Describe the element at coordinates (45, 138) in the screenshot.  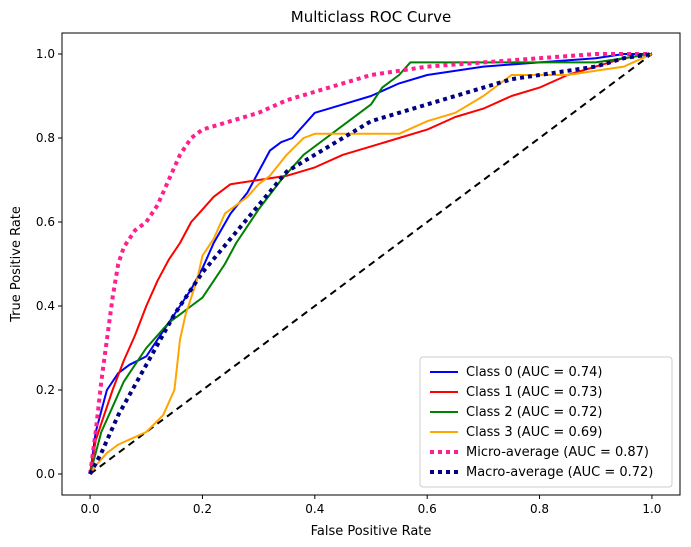
I see `y-tick-label: 0.8` at that location.